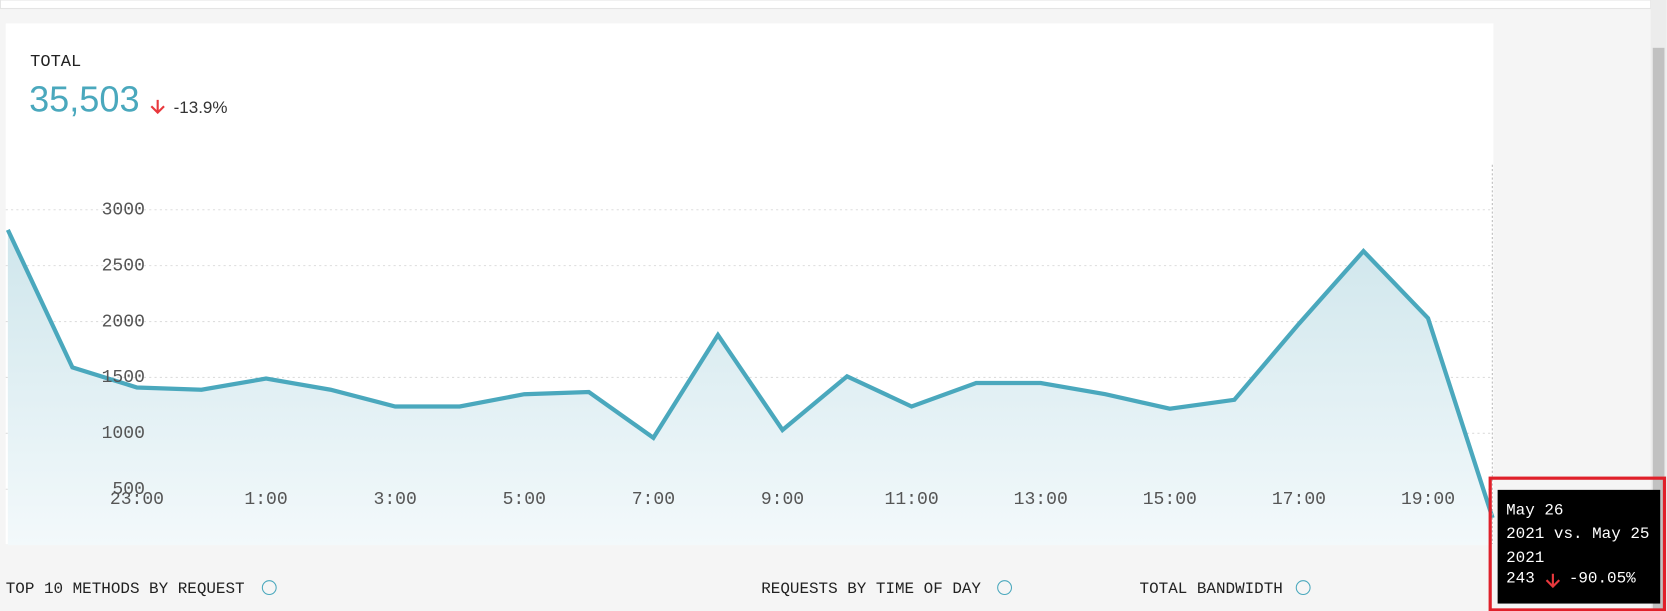 The width and height of the screenshot is (1667, 611). What do you see at coordinates (1602, 578) in the screenshot?
I see `tooltip-change: -90.05%` at bounding box center [1602, 578].